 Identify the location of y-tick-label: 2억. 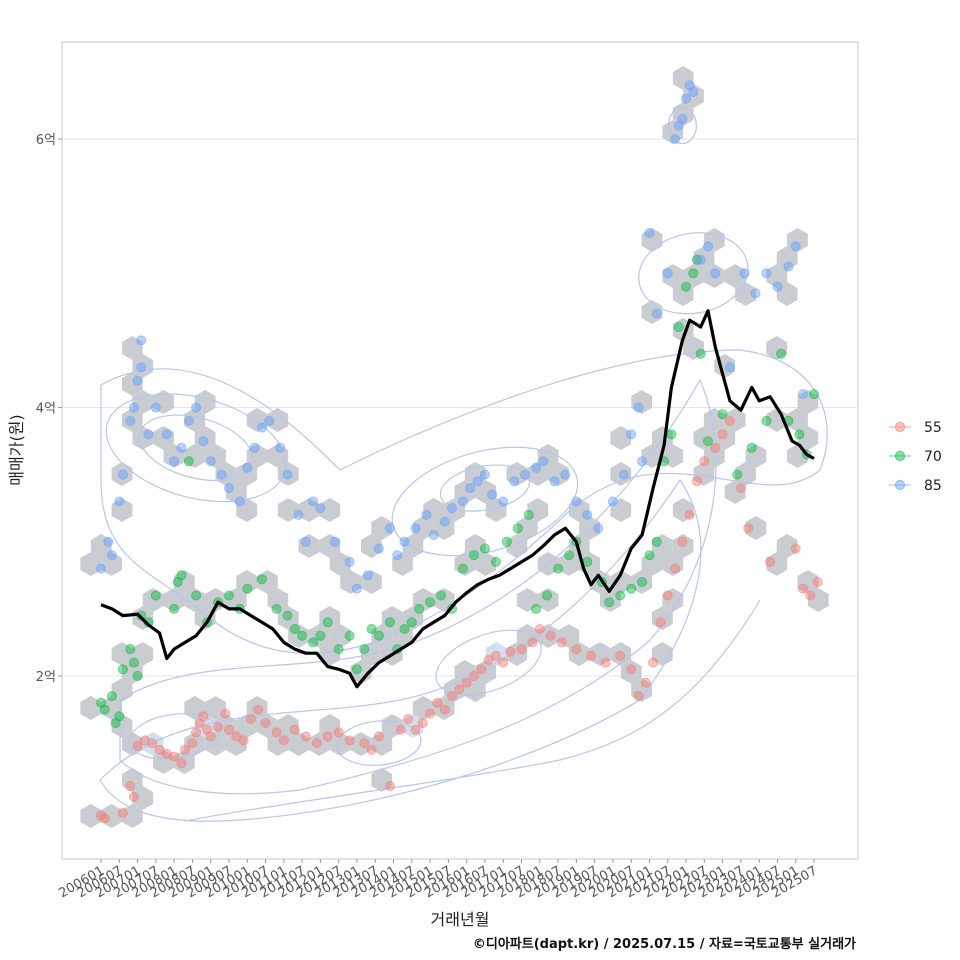
(46, 677).